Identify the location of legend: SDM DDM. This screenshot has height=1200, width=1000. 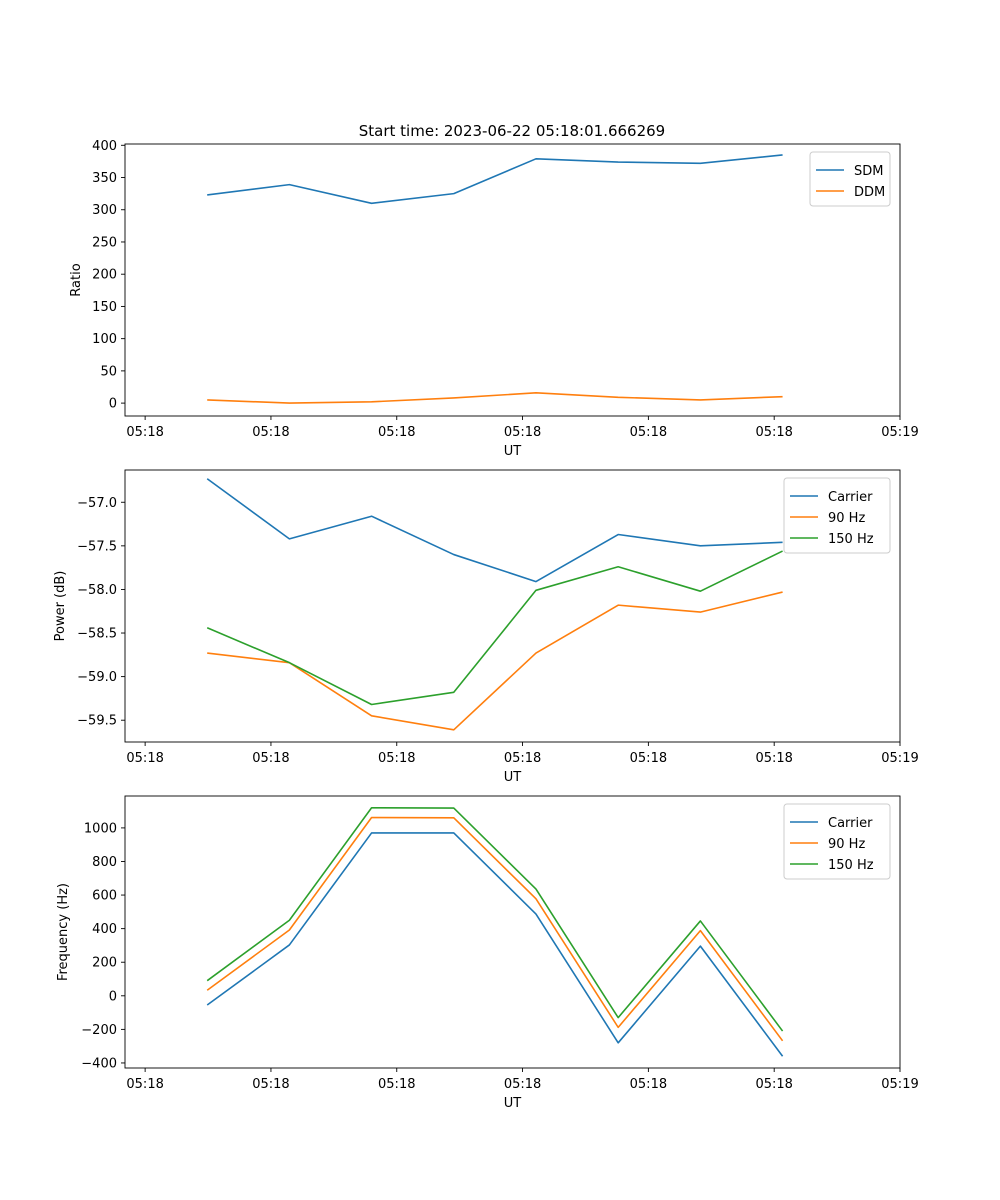
(850, 179).